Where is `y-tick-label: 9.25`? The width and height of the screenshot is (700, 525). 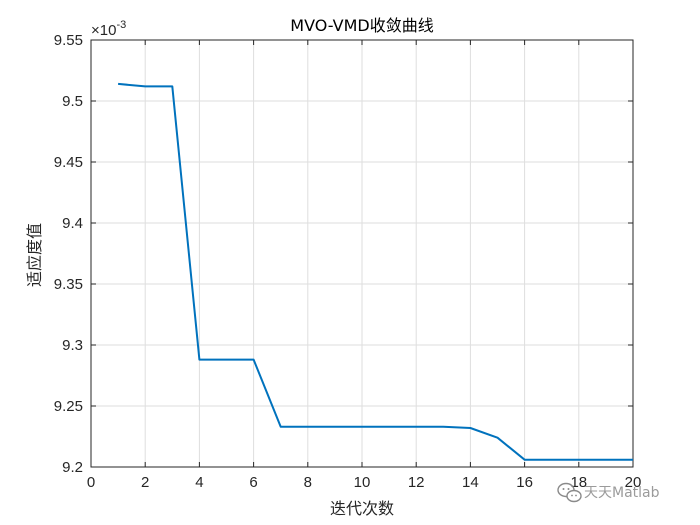
y-tick-label: 9.25 is located at coordinates (68, 406).